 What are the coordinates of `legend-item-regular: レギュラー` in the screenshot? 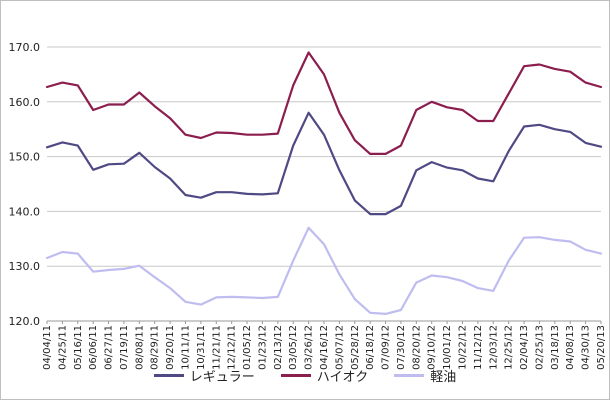 It's located at (204, 375).